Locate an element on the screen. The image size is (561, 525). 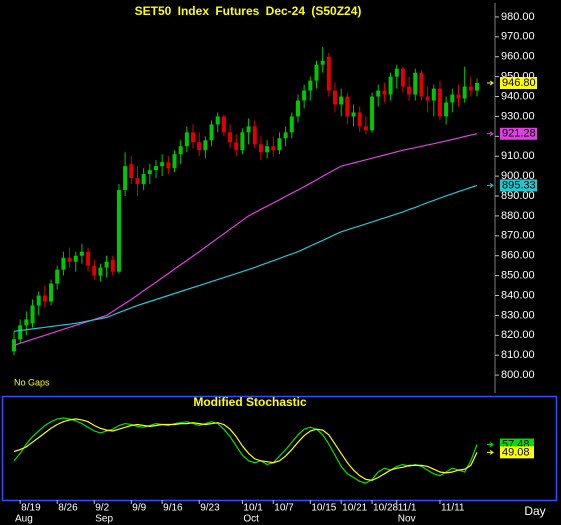
x-tick-label: 9/2 is located at coordinates (102, 508).